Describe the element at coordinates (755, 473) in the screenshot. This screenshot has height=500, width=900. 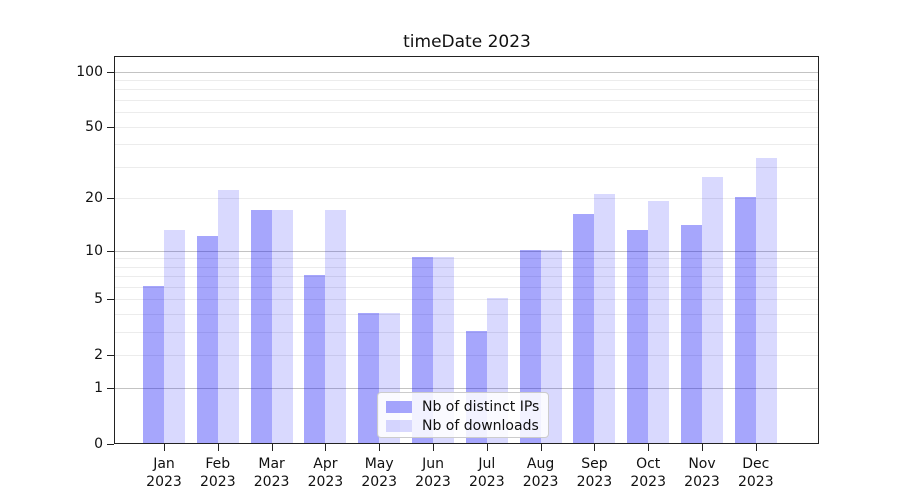
I see `x-tick-label: Dec 2023` at that location.